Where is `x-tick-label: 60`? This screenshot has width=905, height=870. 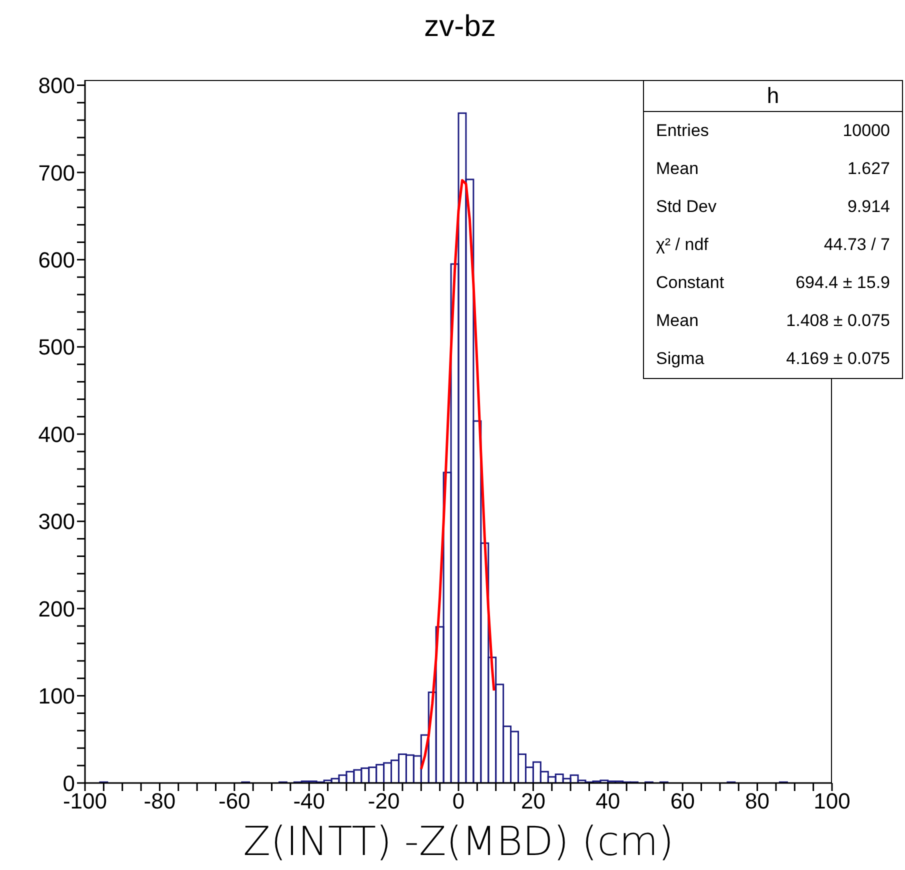 x-tick-label: 60 is located at coordinates (682, 801).